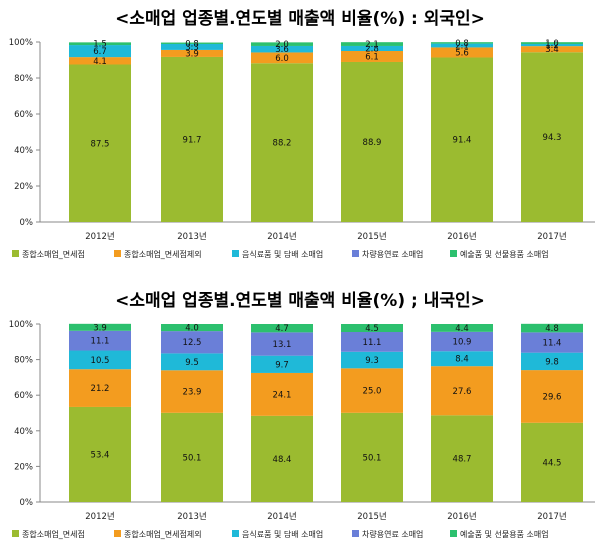 This screenshot has height=550, width=600. What do you see at coordinates (372, 329) in the screenshot?
I see `data-label: 4.5` at bounding box center [372, 329].